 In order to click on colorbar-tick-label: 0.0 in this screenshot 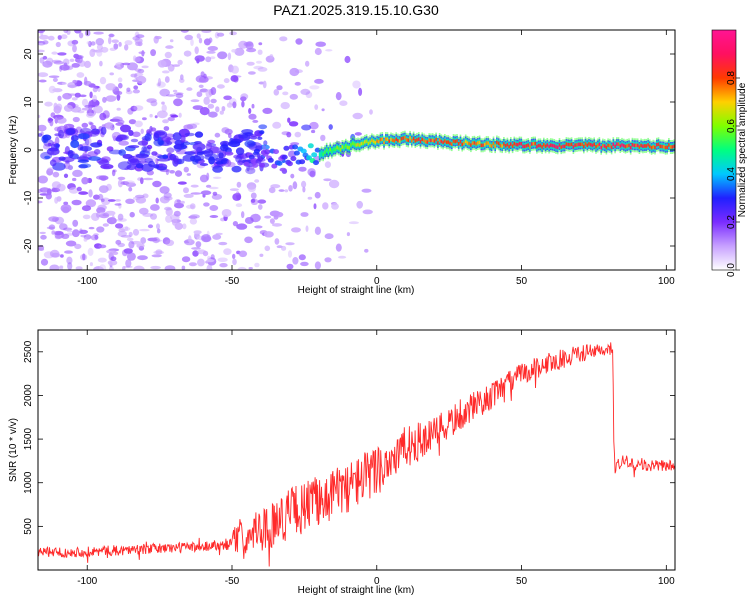, I will do `click(731, 270)`.